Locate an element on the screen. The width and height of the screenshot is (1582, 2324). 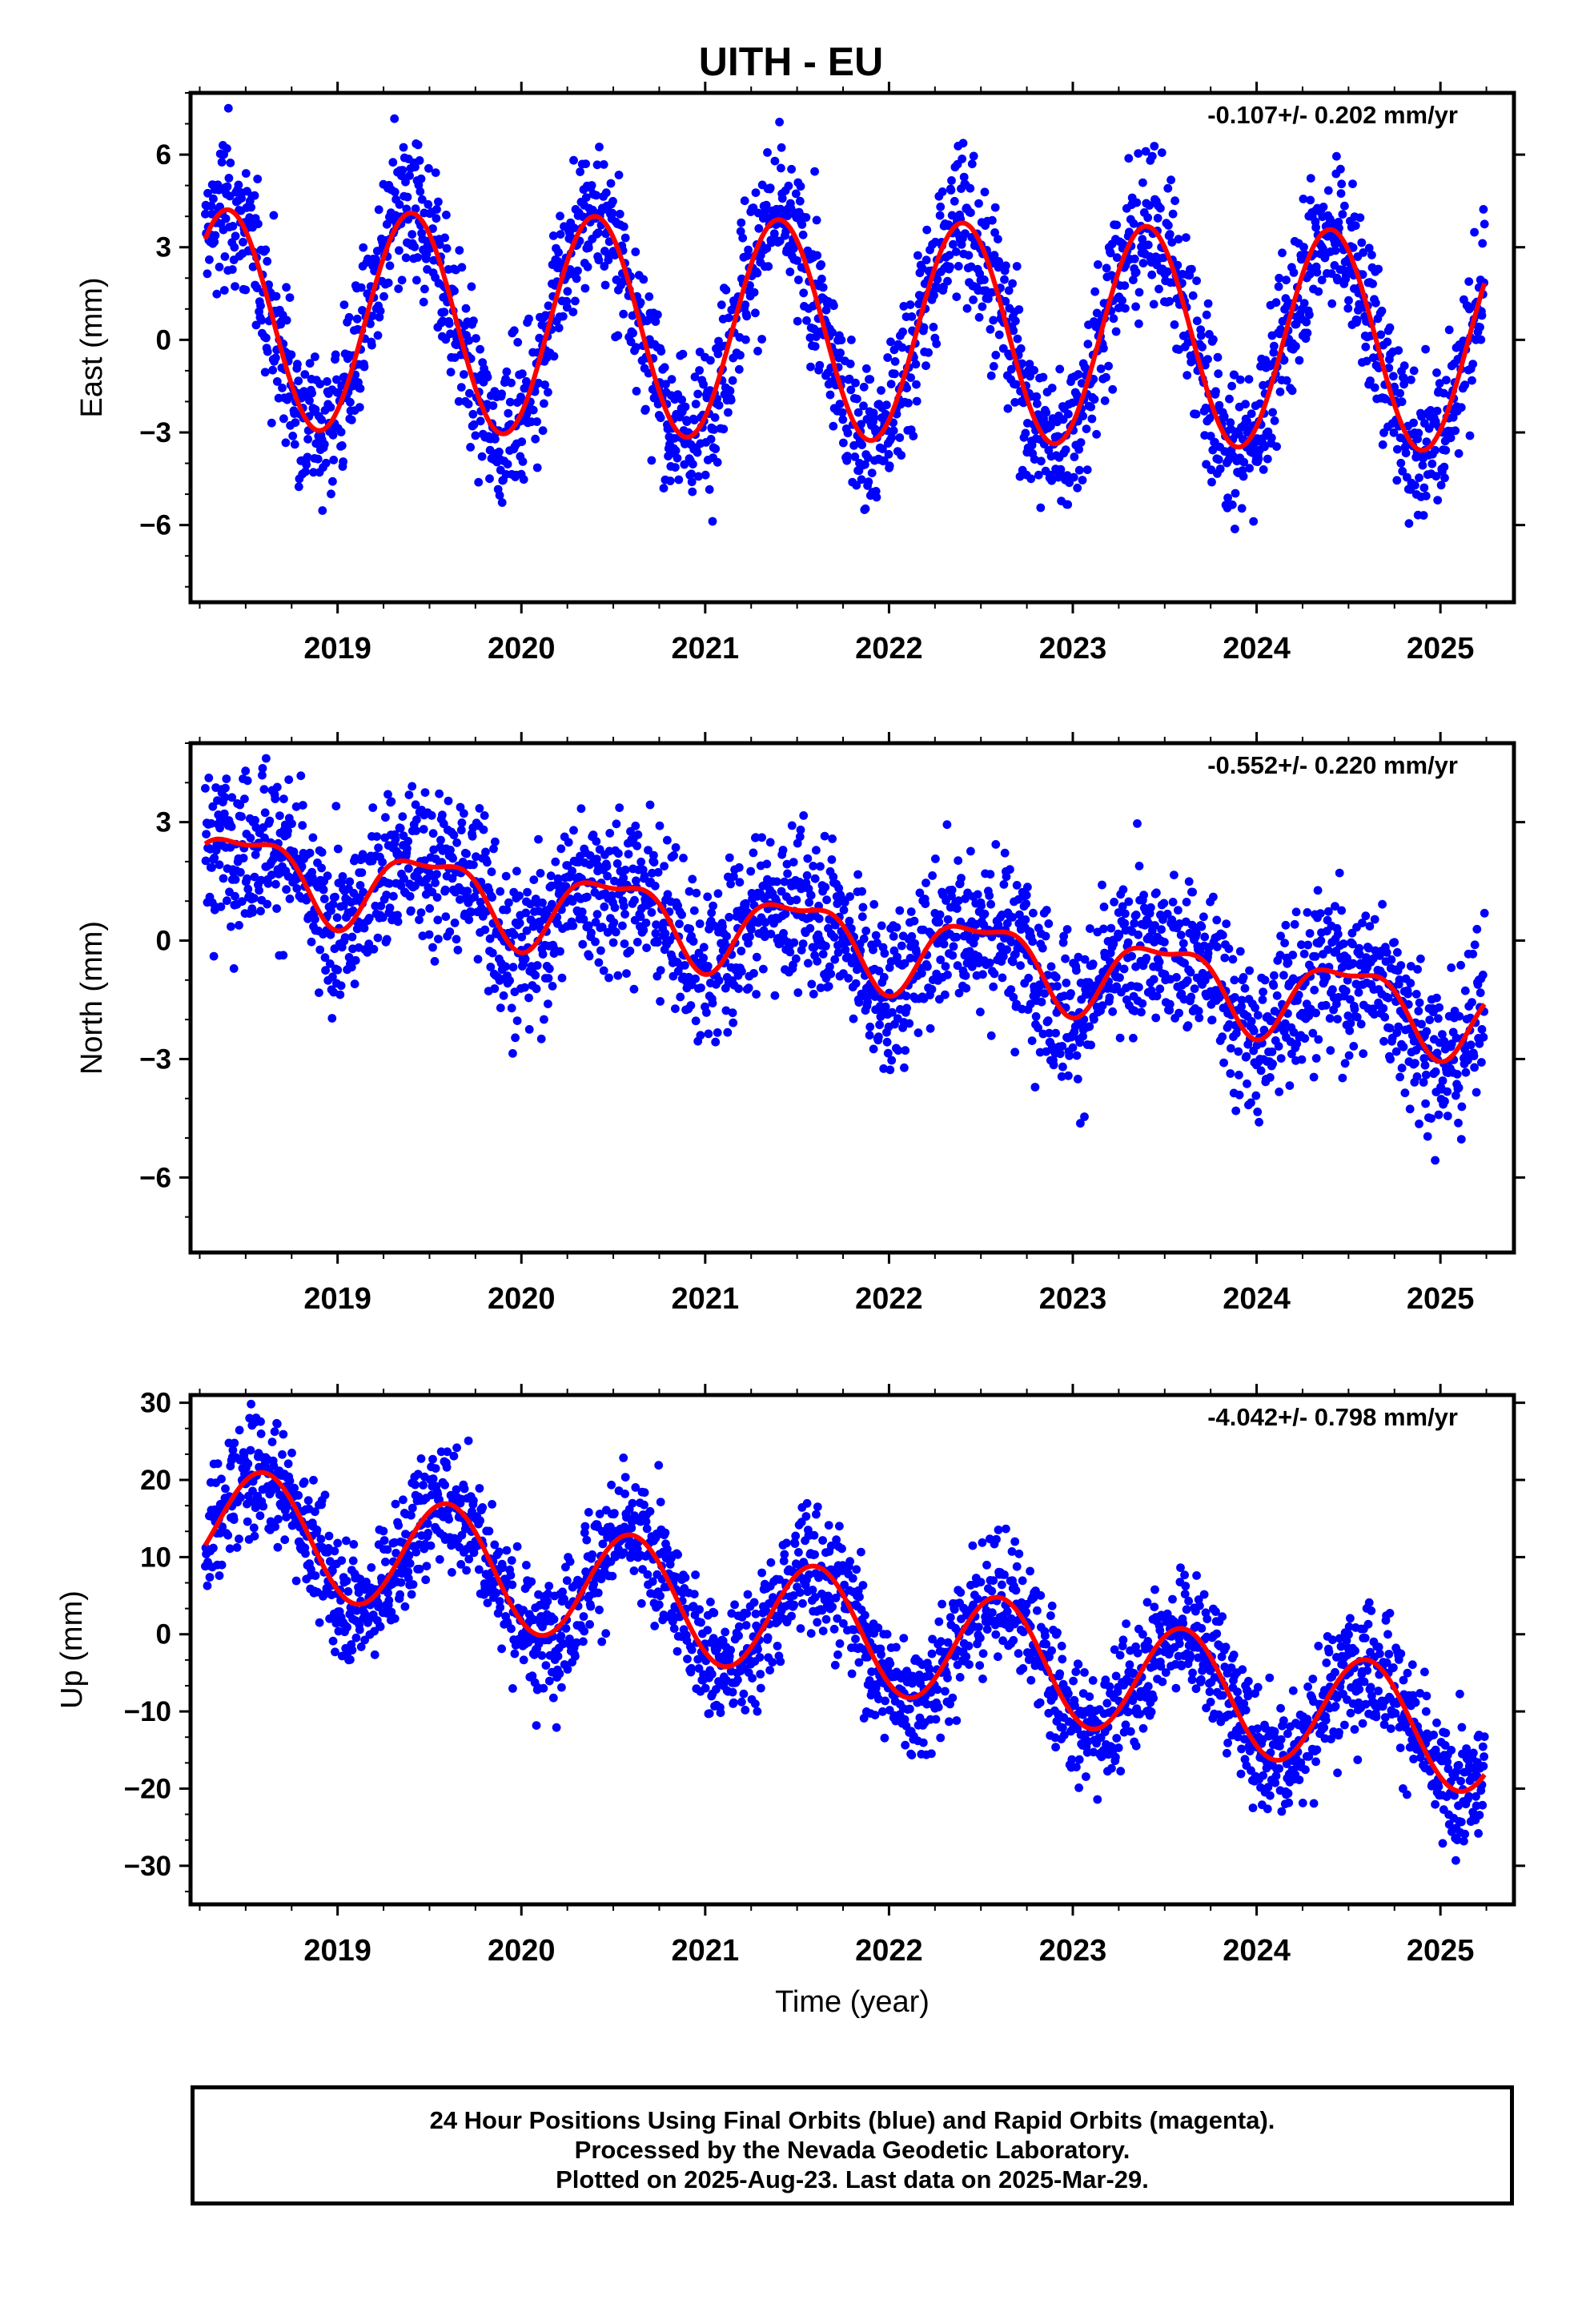
rate-annotation: -0.107+/- 0.202 mm/yr is located at coordinates (1332, 115).